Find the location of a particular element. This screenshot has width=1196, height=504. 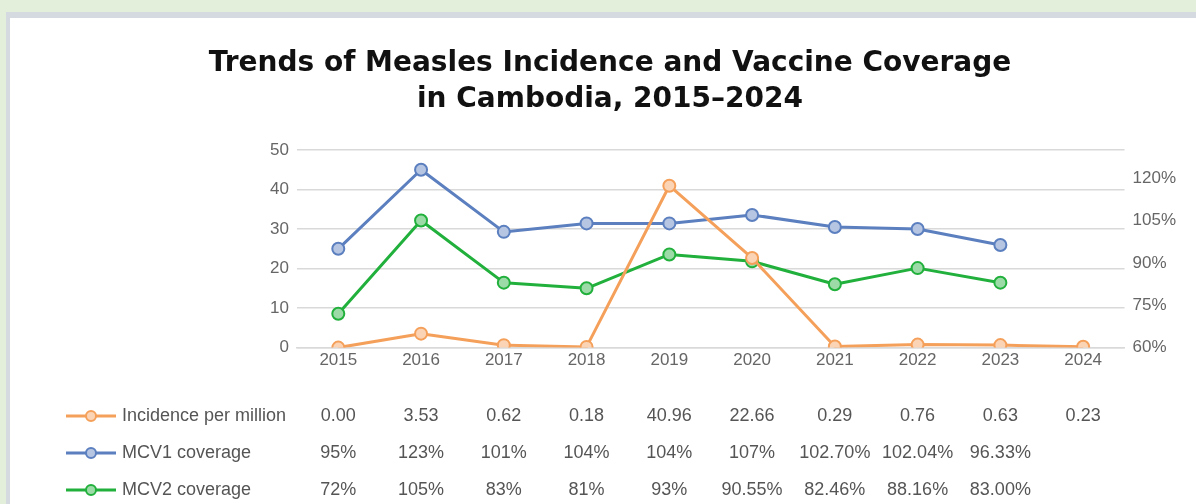

x-tick-label: 2019 is located at coordinates (669, 360).